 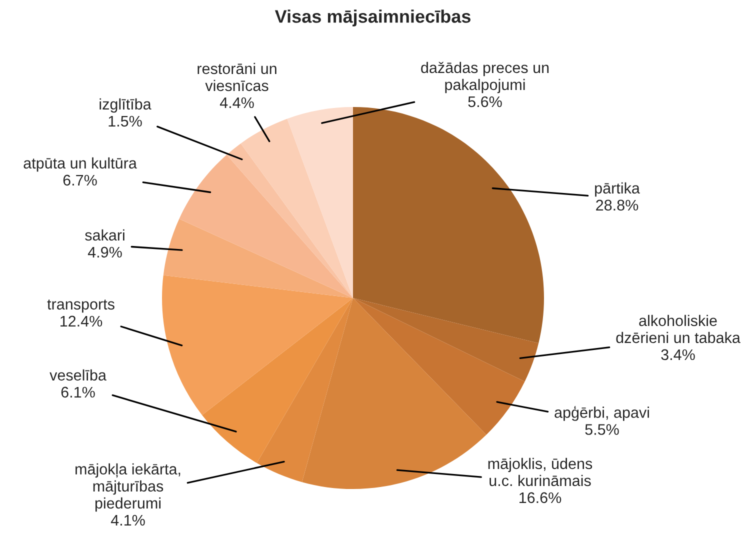 What do you see at coordinates (128, 487) in the screenshot?
I see `slice-label: mājokļa iekārta, mājturības piederumi` at bounding box center [128, 487].